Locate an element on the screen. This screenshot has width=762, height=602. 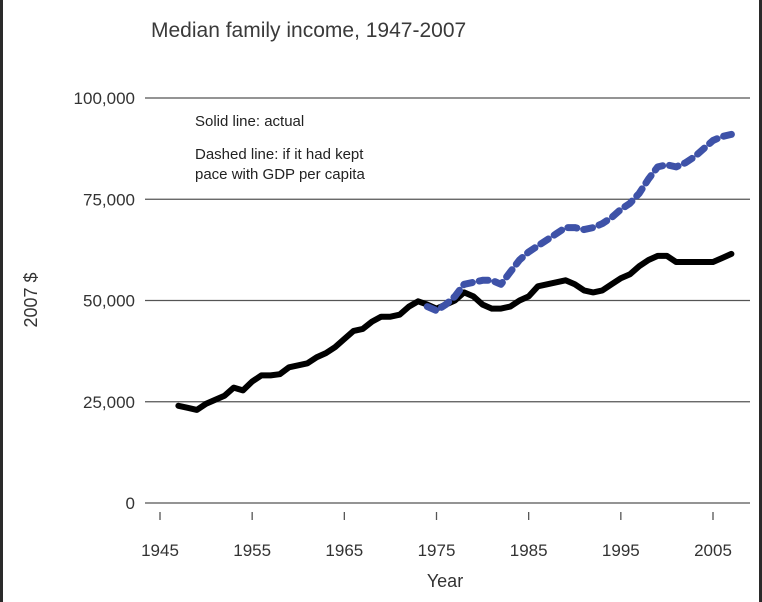
y-tick-label: 0 is located at coordinates (130, 503).